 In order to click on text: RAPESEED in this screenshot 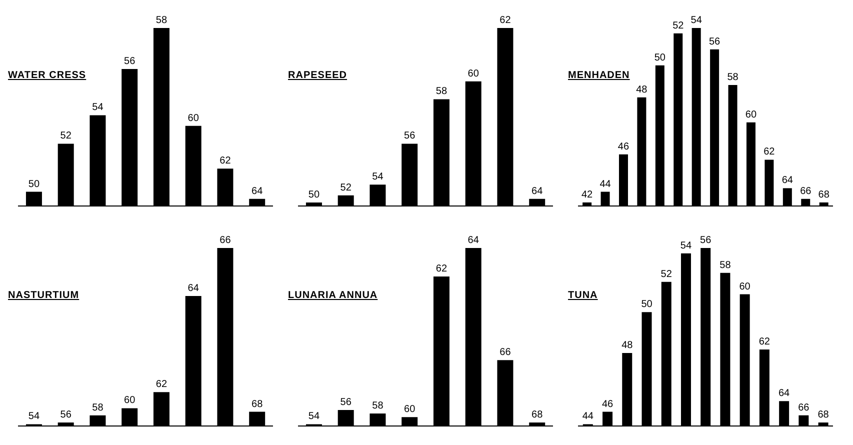, I will do `click(318, 75)`.